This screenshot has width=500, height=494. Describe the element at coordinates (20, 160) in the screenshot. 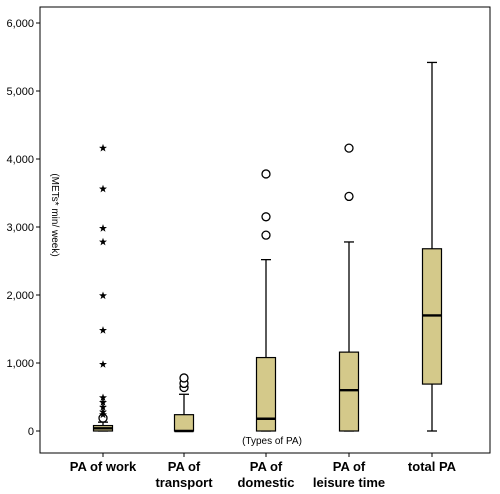

I see `y-tick-label: 4,000` at that location.